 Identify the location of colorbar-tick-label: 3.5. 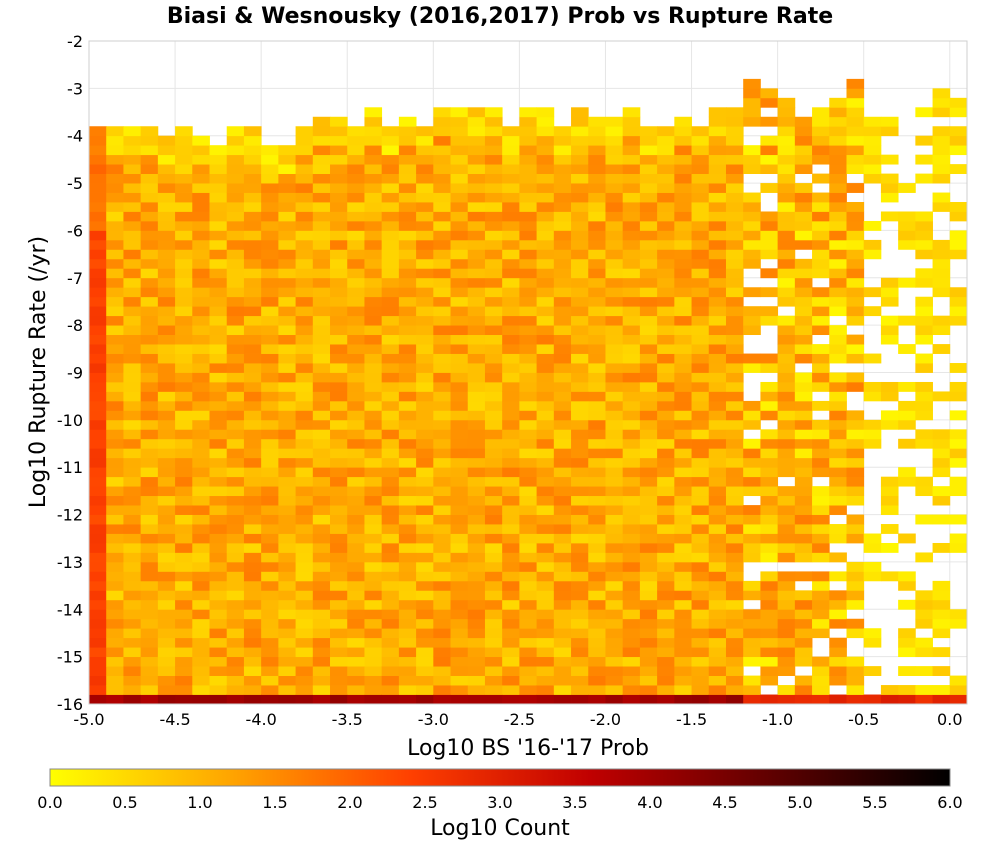
(574, 802).